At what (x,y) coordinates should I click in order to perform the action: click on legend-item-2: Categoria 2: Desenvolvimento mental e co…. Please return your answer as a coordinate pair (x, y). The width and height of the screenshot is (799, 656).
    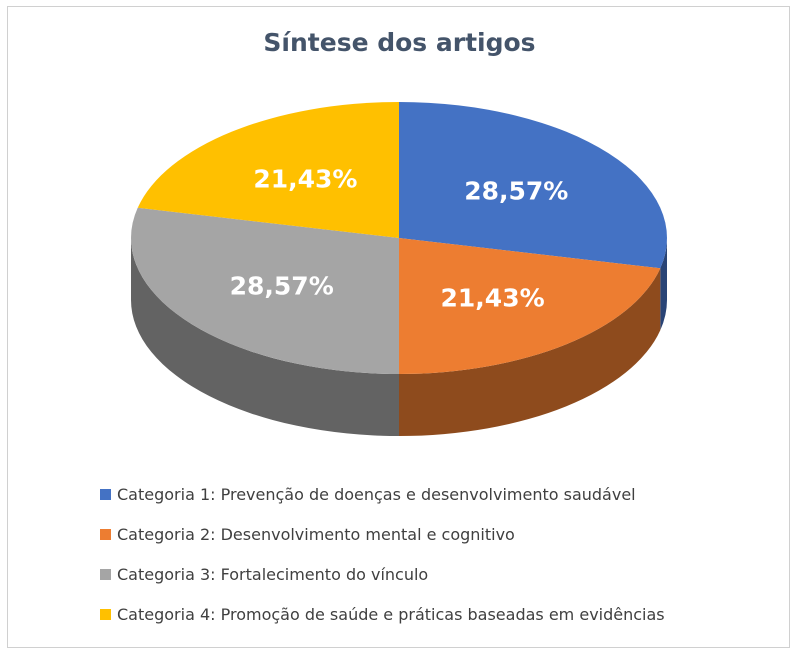
    Looking at the image, I should click on (382, 534).